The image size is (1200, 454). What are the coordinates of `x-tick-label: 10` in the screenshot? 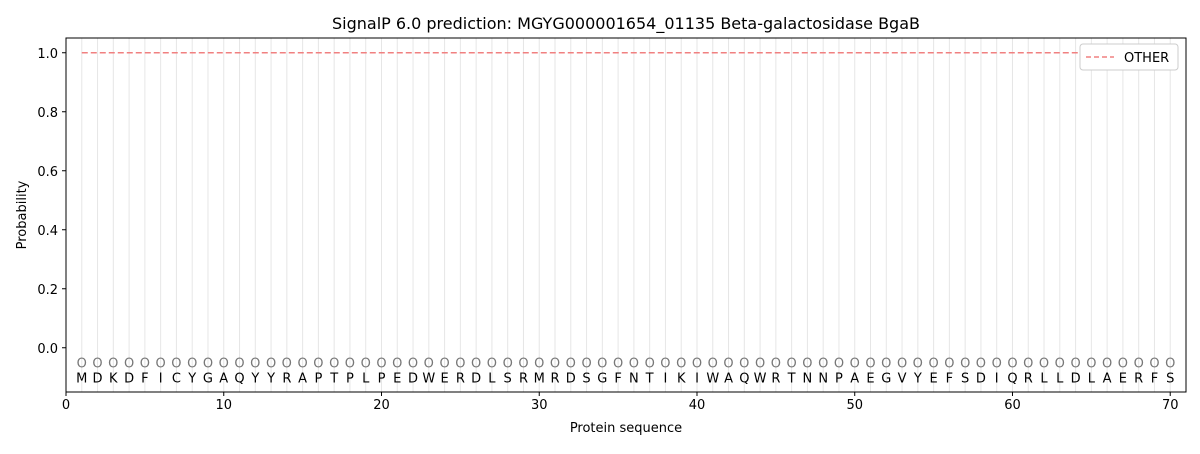 It's located at (223, 405).